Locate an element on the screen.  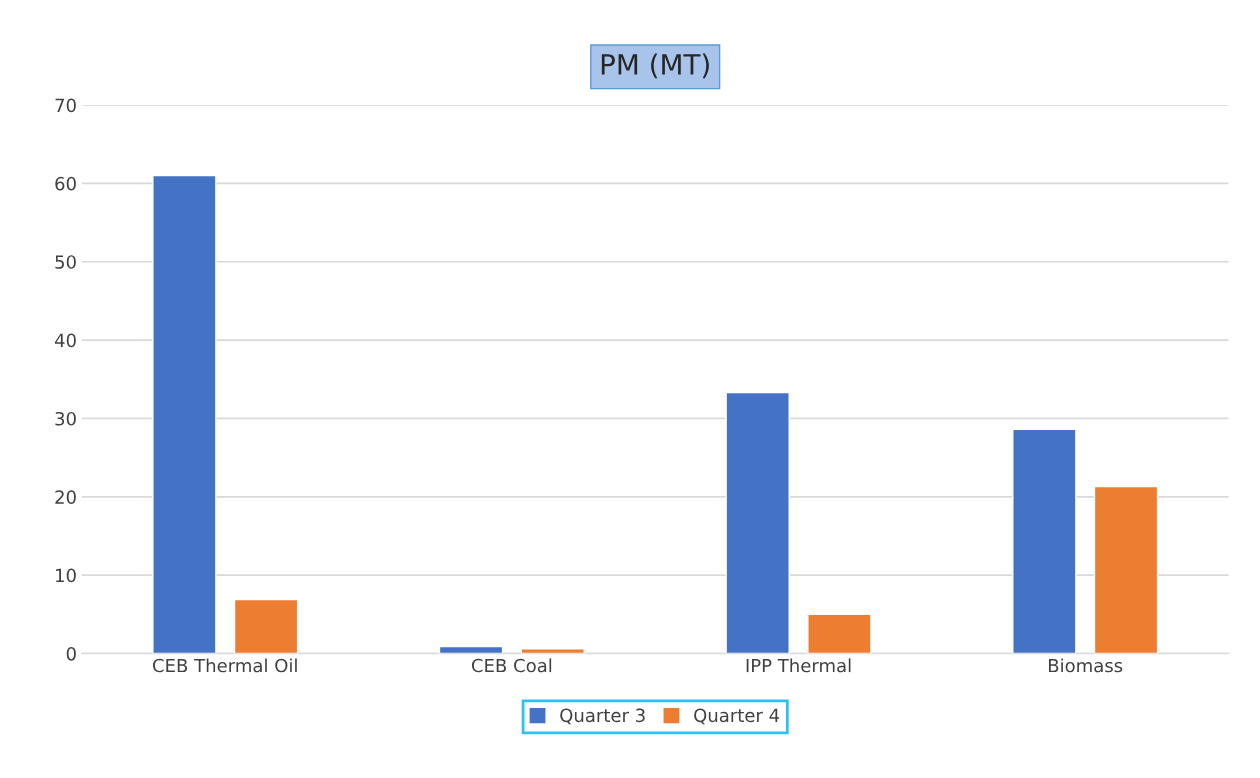
chart-title: PM (MT) is located at coordinates (655, 66).